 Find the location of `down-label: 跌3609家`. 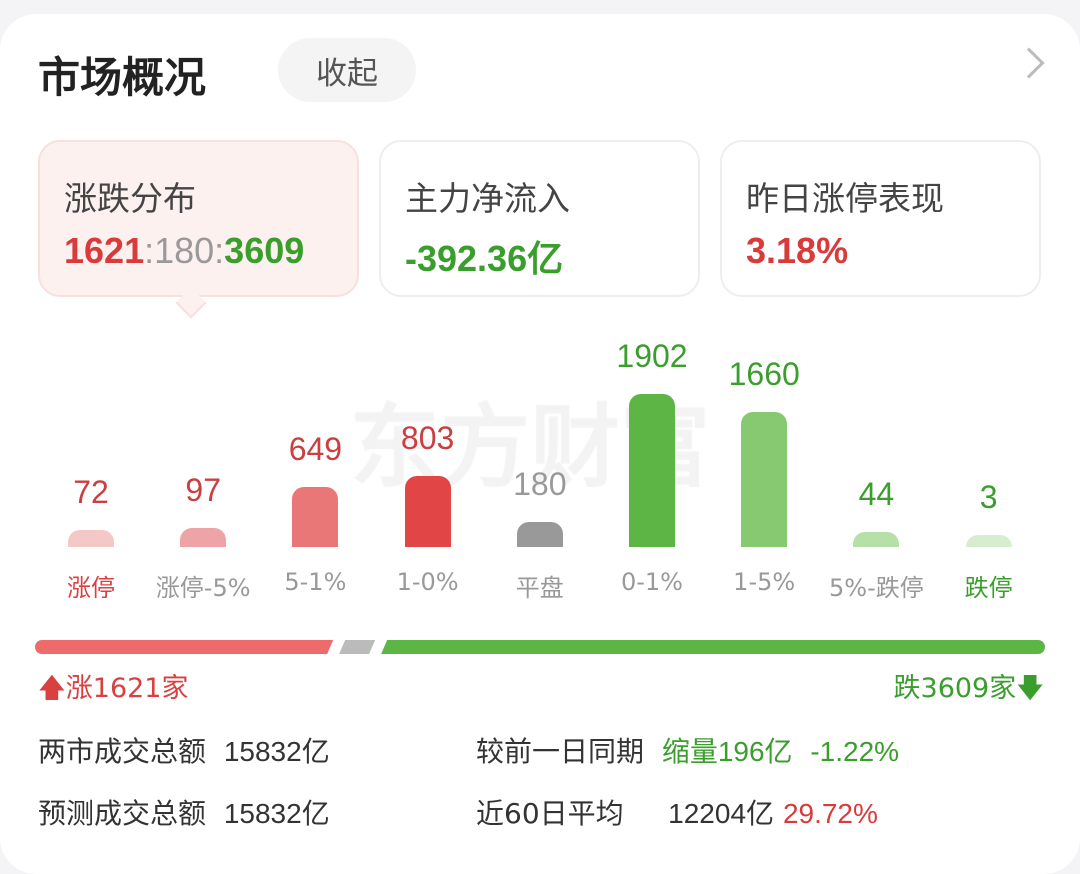

down-label: 跌3609家 is located at coordinates (955, 688).